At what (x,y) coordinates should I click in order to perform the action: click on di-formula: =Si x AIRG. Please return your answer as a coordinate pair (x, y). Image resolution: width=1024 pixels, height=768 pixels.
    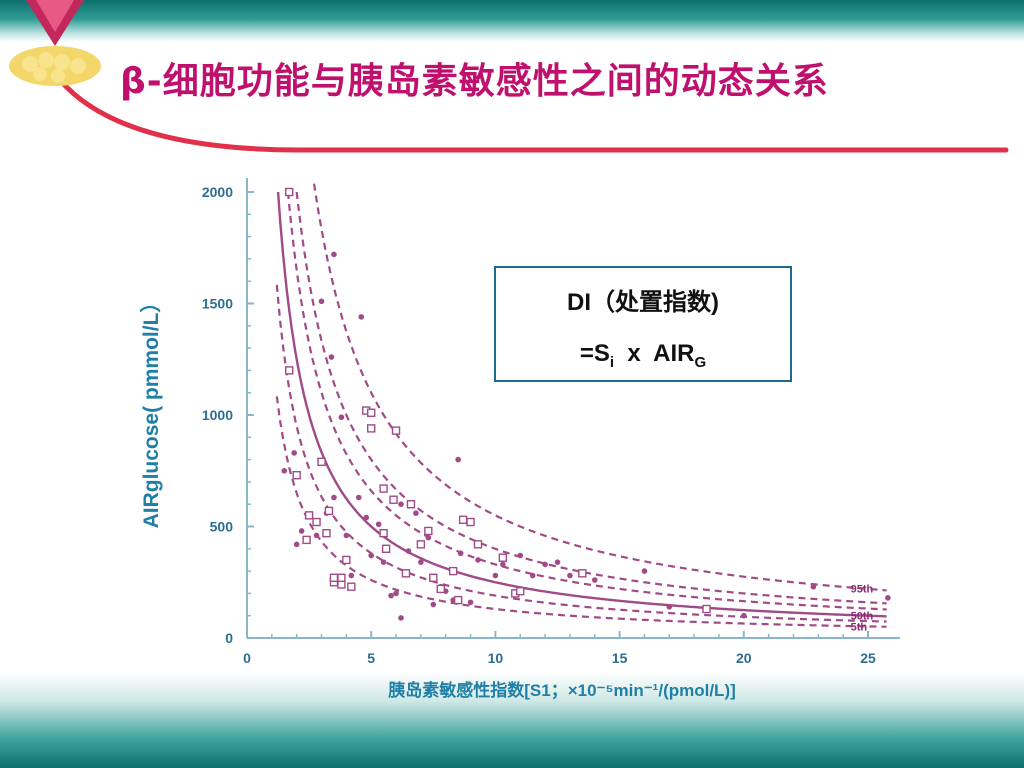
    Looking at the image, I should click on (643, 355).